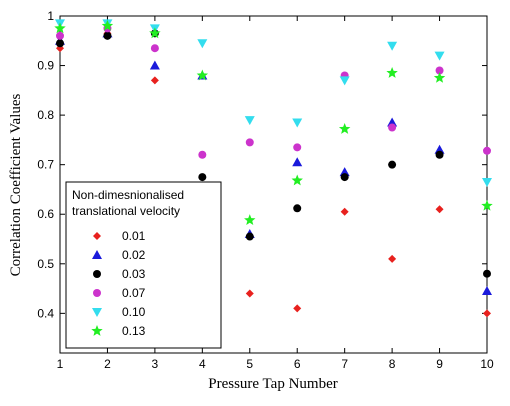 The height and width of the screenshot is (406, 510). I want to click on legend-box, so click(143, 265).